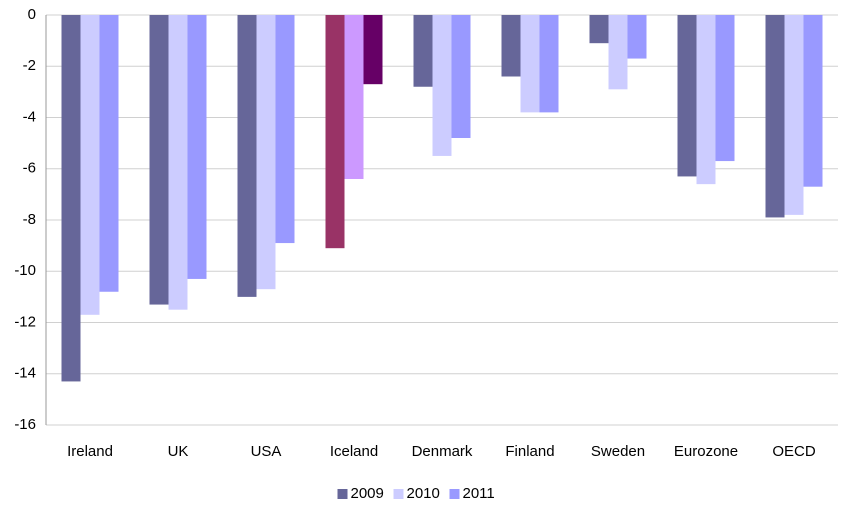  What do you see at coordinates (423, 493) in the screenshot?
I see `legend-label: 2010` at bounding box center [423, 493].